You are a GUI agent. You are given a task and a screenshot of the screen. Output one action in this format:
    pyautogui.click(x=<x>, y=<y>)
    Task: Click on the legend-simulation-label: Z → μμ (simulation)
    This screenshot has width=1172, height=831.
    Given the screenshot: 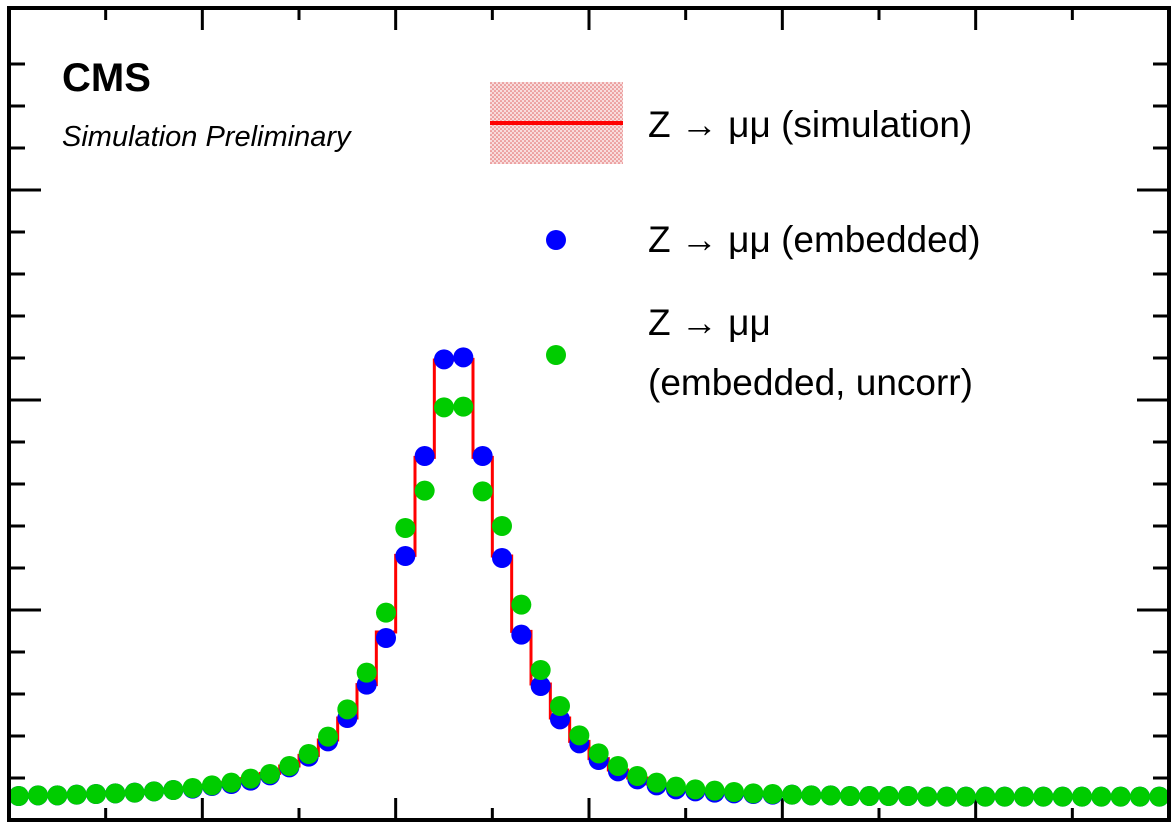 What is the action you would take?
    pyautogui.click(x=810, y=124)
    